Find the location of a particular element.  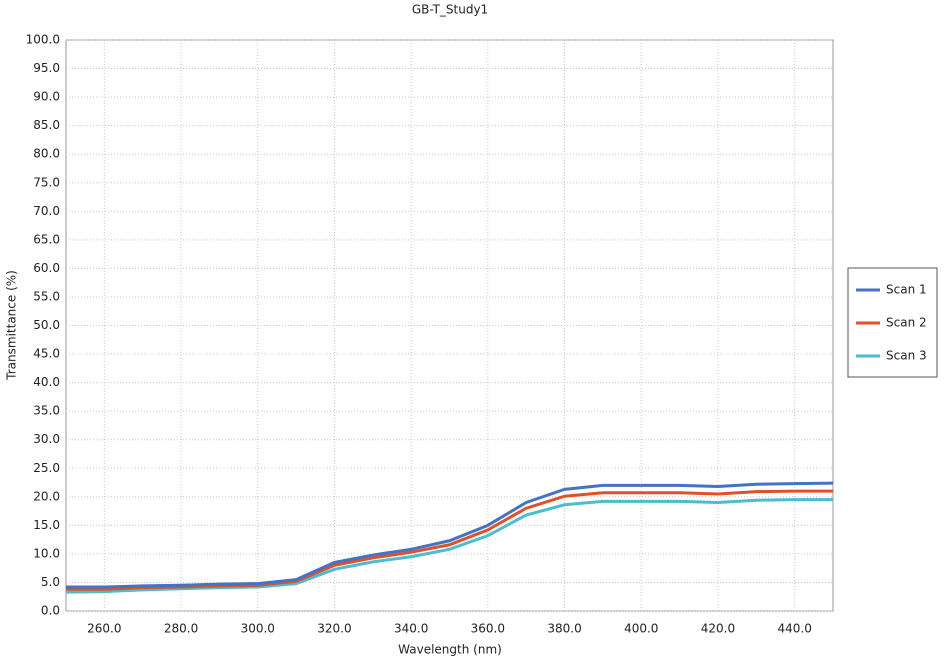

x-tick-label: 280.0 is located at coordinates (181, 629).